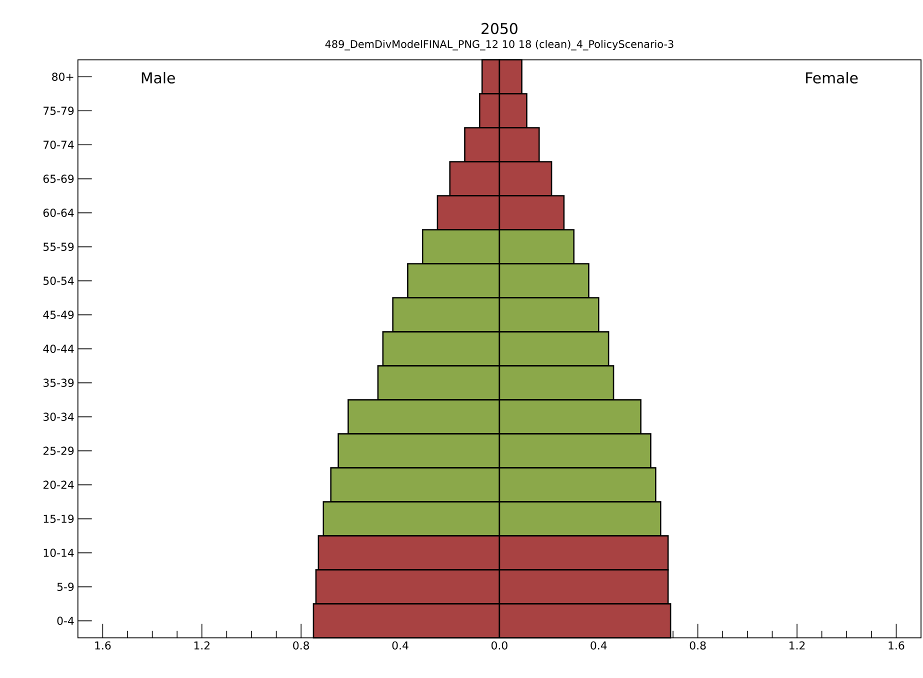 This screenshot has height=678, width=923. What do you see at coordinates (59, 111) in the screenshot?
I see `y-tick-label: 75-79` at bounding box center [59, 111].